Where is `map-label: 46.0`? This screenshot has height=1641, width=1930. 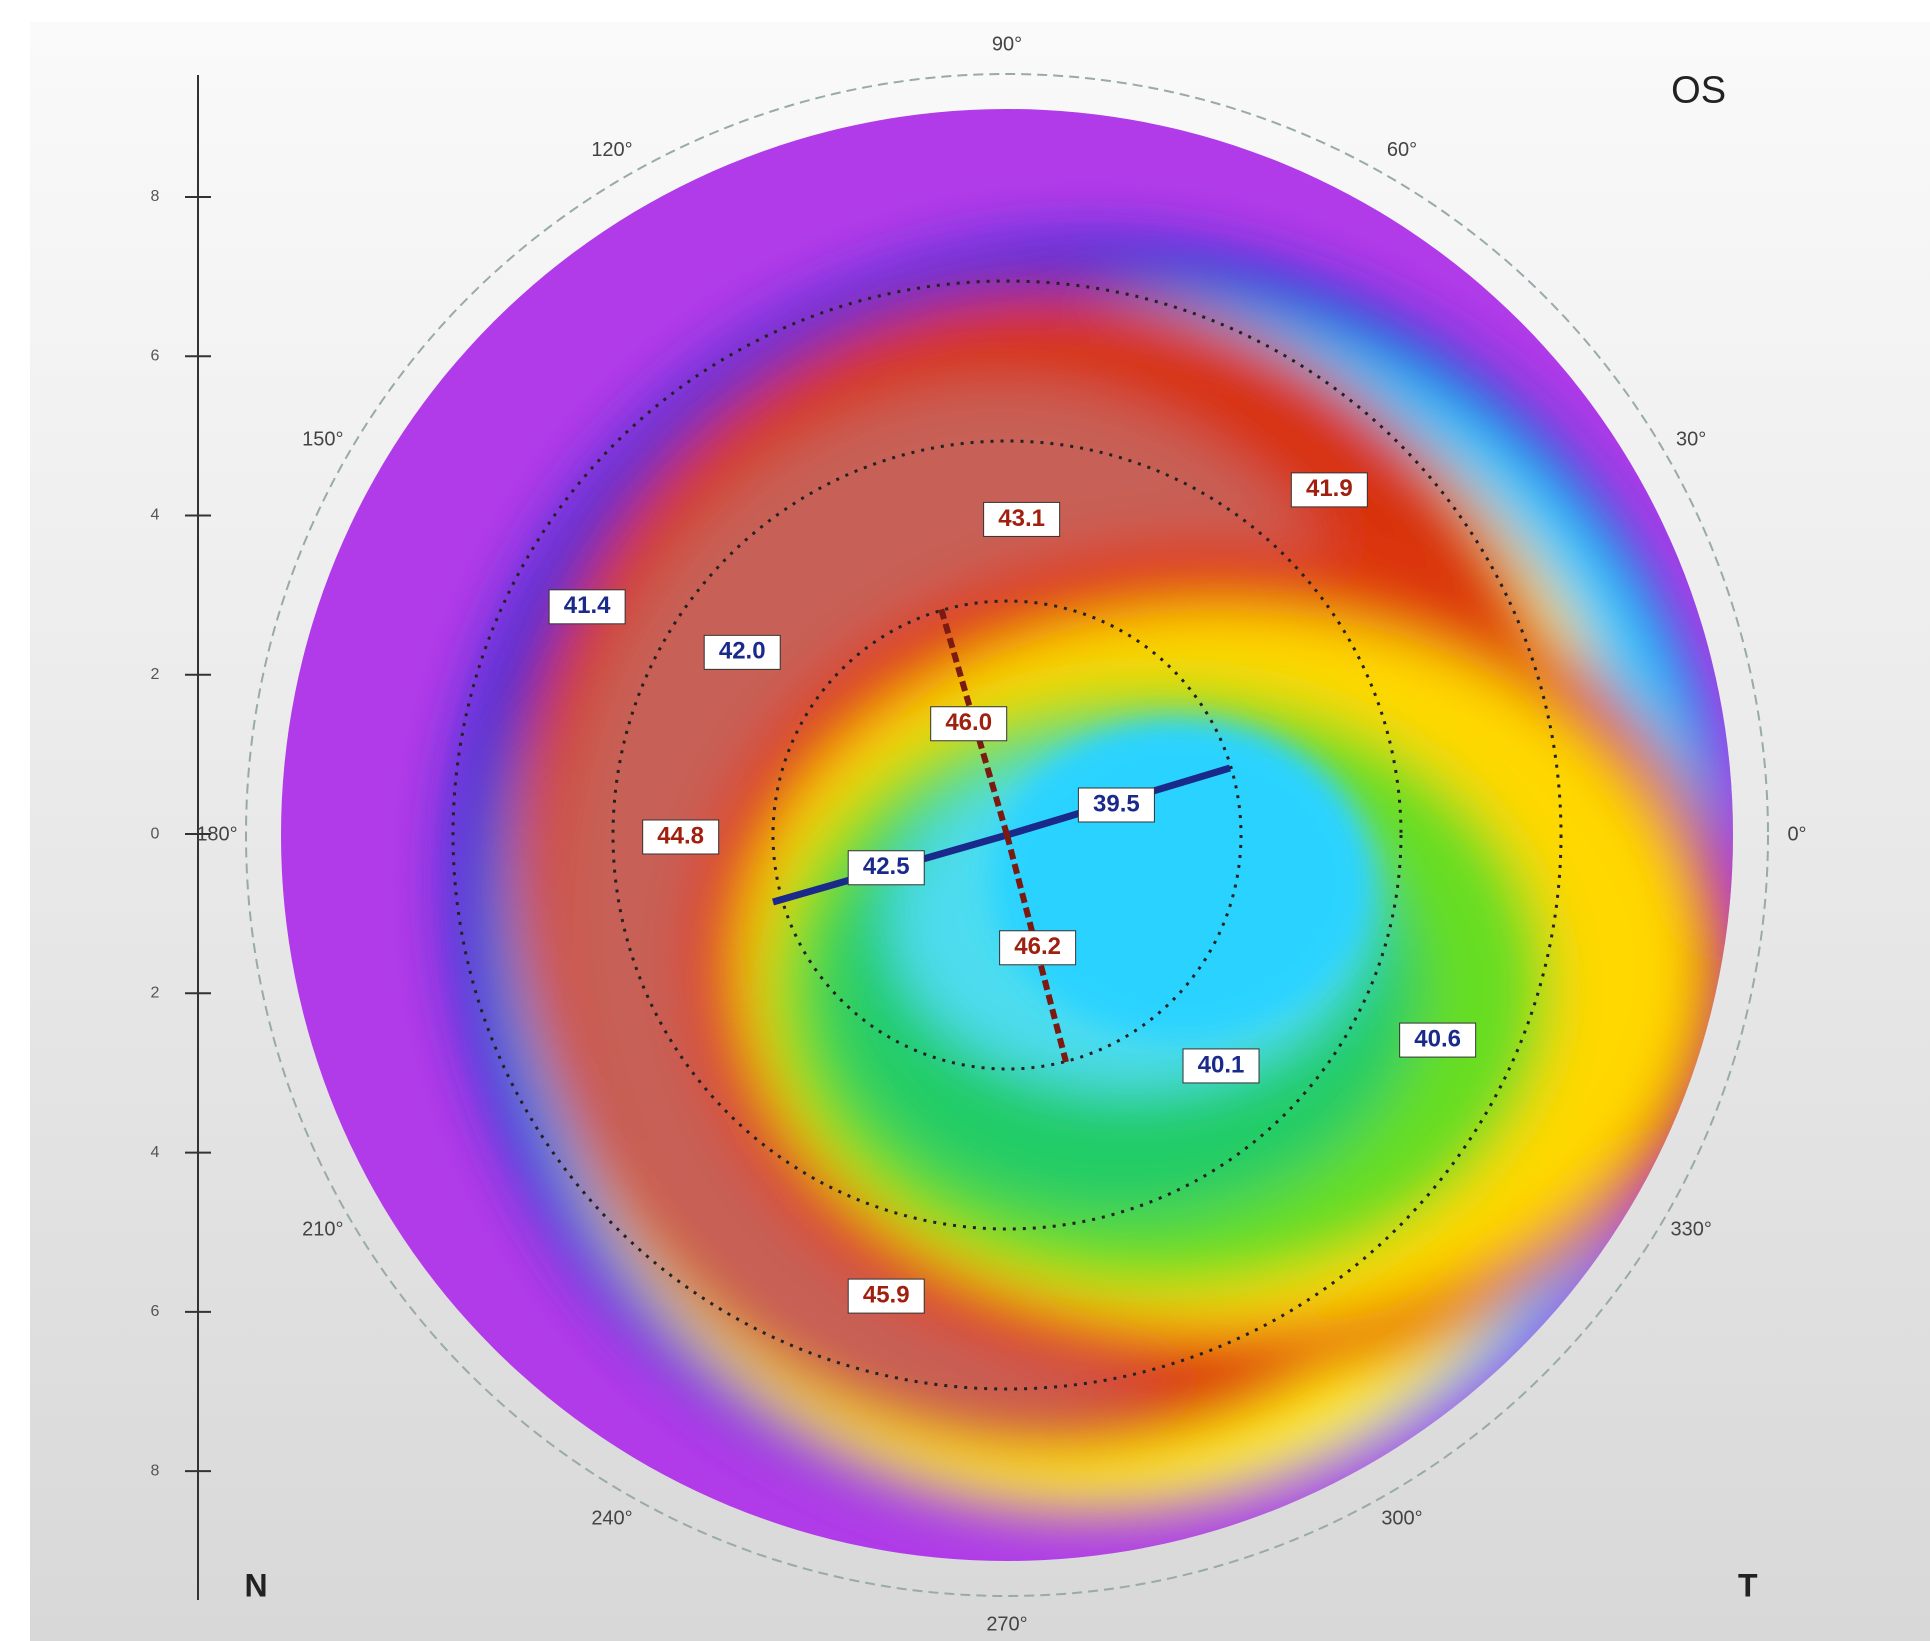
map-label: 46.0 is located at coordinates (968, 722).